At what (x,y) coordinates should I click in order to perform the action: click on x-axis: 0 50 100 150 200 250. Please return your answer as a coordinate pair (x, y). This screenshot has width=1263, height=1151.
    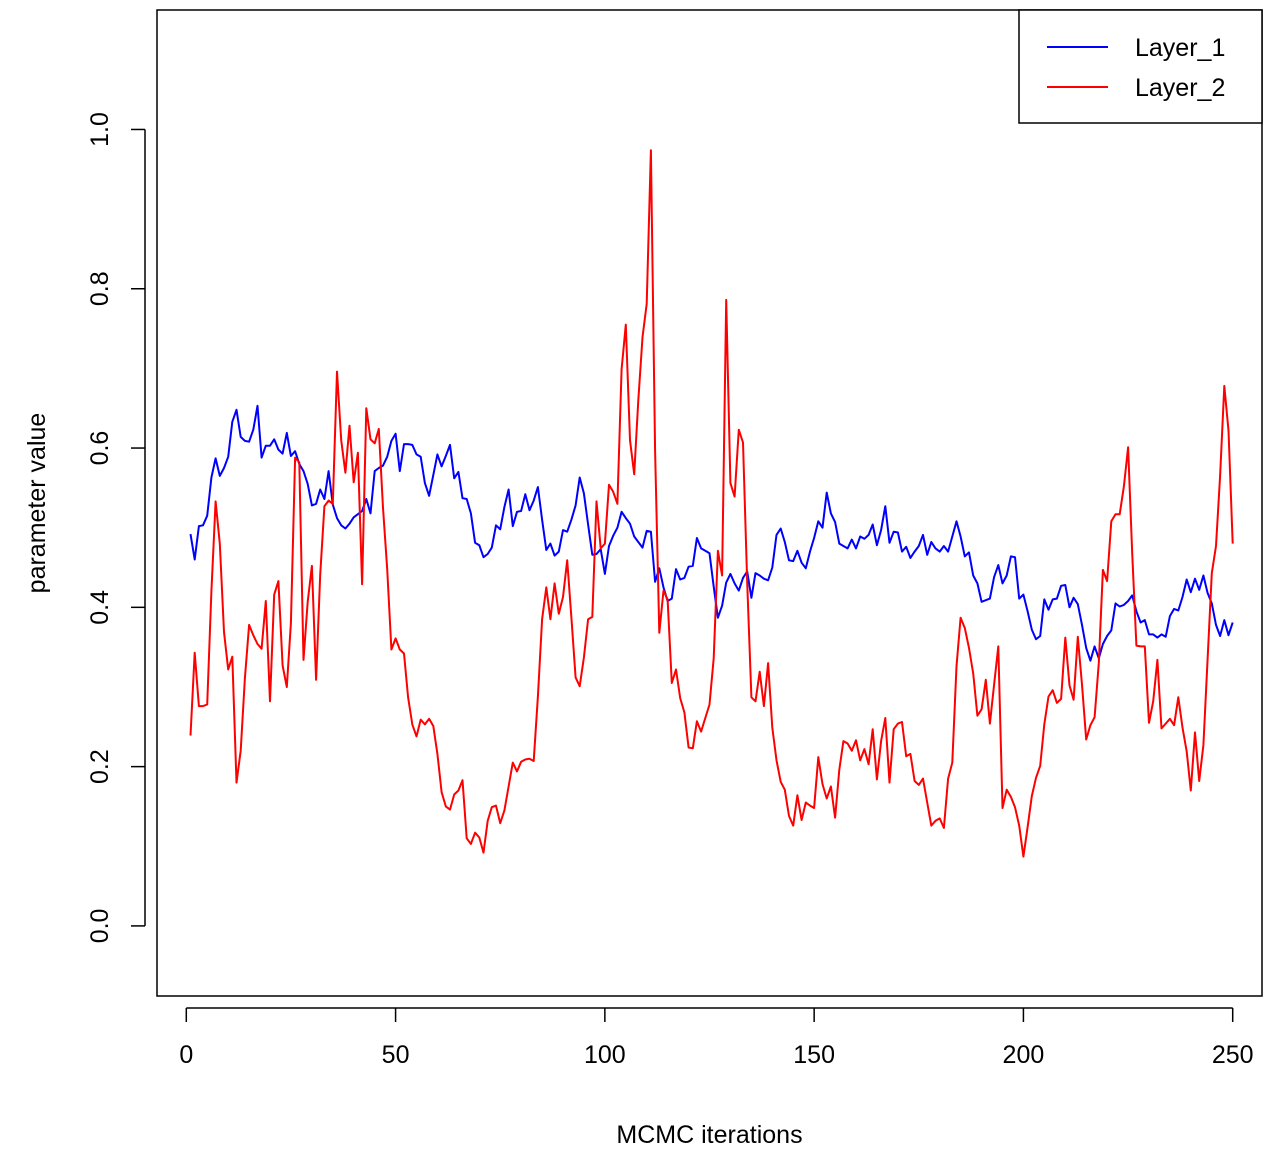
    Looking at the image, I should click on (716, 1038).